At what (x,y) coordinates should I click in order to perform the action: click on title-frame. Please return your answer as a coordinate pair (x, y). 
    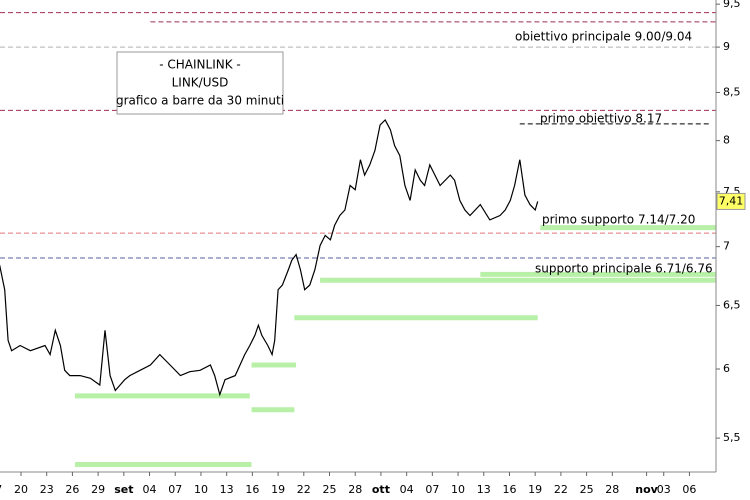
    Looking at the image, I should click on (200, 83).